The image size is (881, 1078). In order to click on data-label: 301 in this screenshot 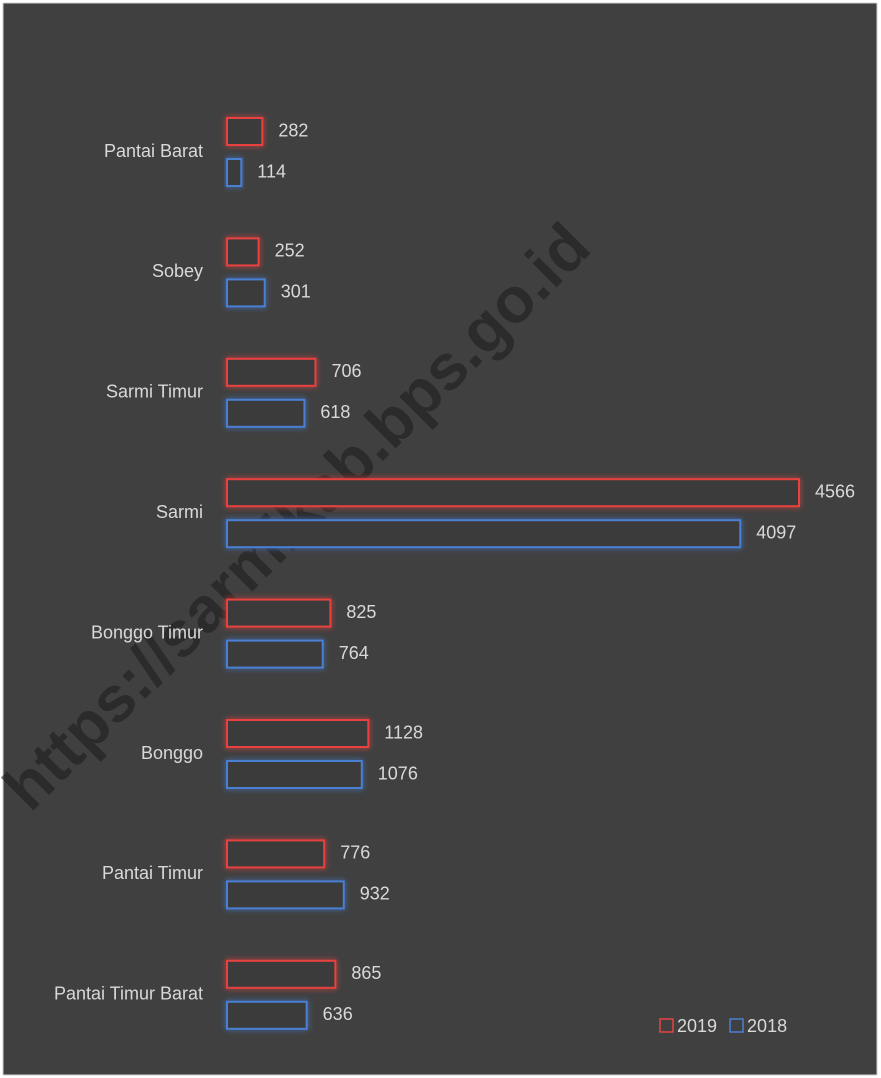, I will do `click(296, 292)`.